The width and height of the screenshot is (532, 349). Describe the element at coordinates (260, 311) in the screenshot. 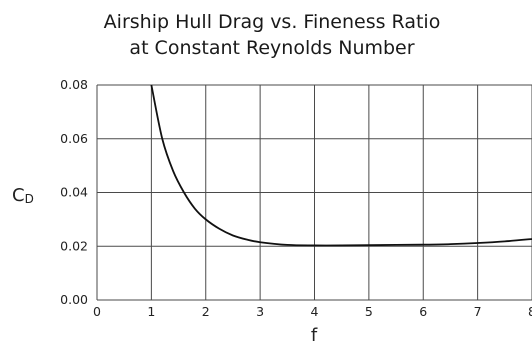

I see `x-tick-label: 3` at that location.